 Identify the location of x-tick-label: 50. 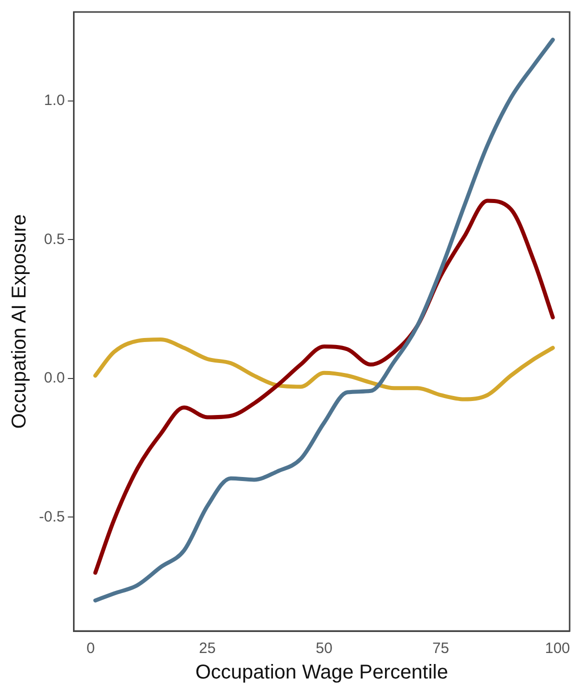
(324, 649).